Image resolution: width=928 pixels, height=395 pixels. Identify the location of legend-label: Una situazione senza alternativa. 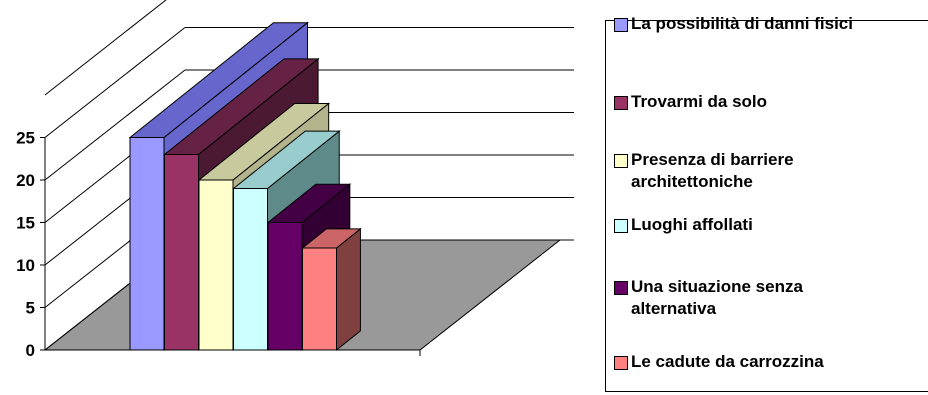
(717, 297).